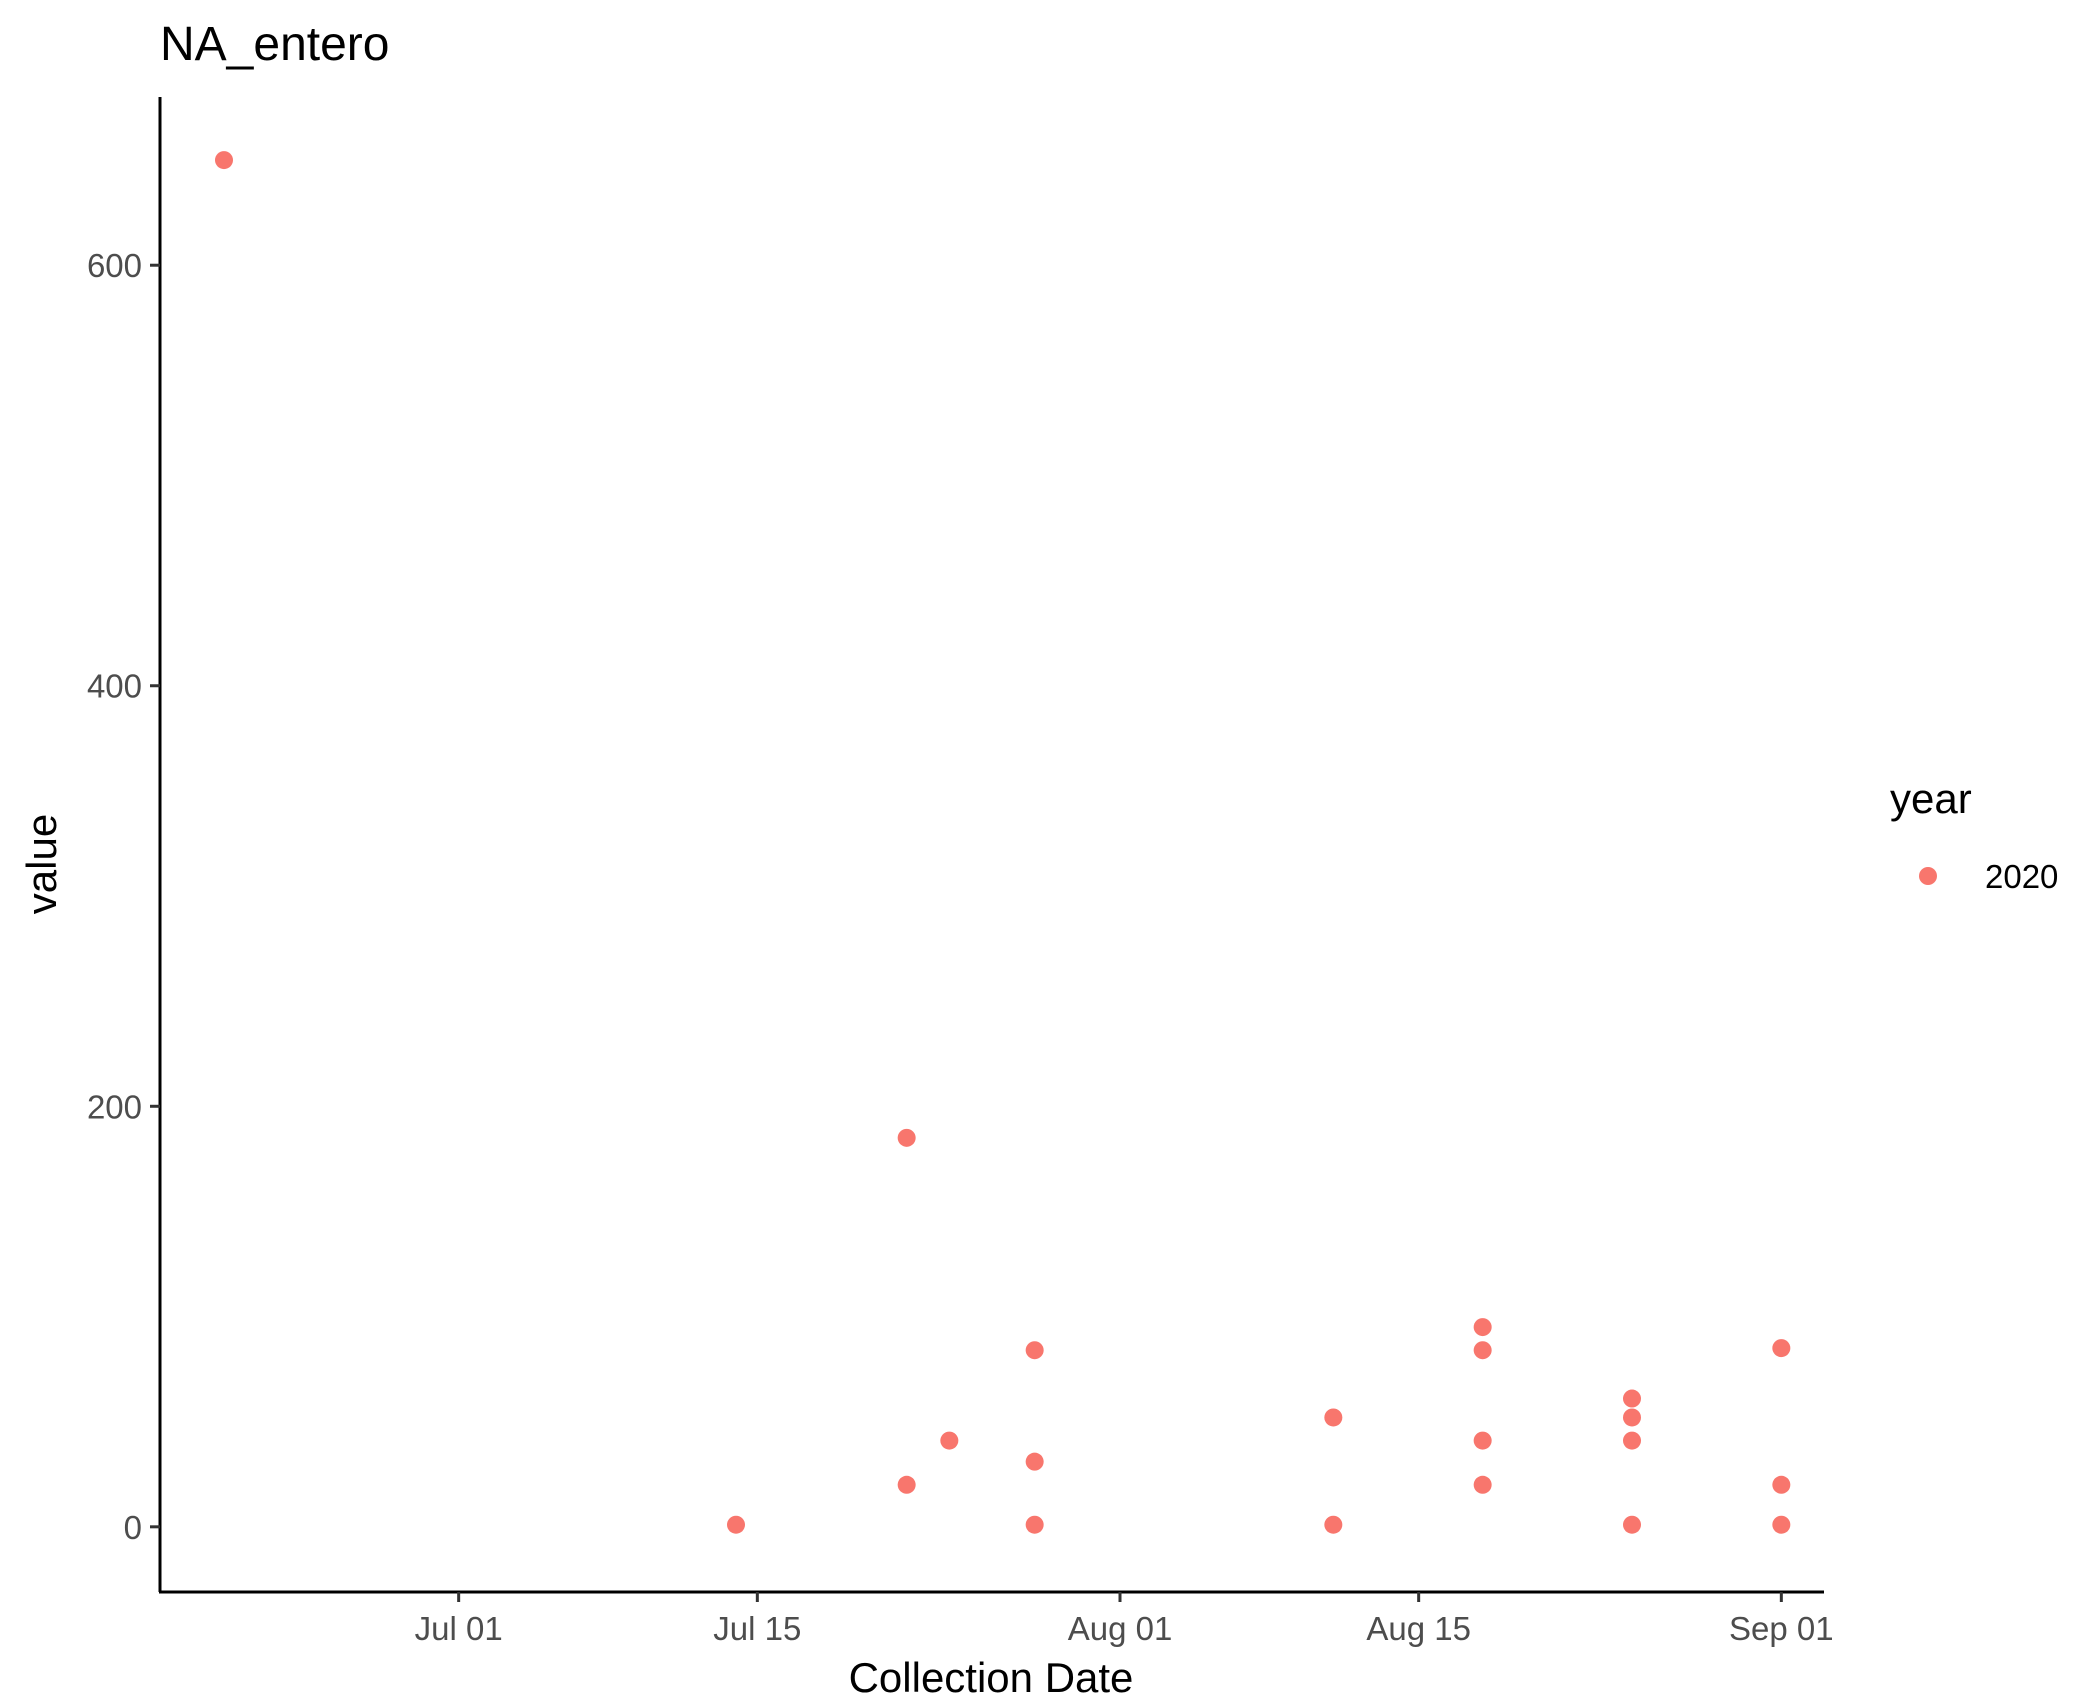  What do you see at coordinates (459, 1628) in the screenshot?
I see `x-tick-label: Jul 01` at bounding box center [459, 1628].